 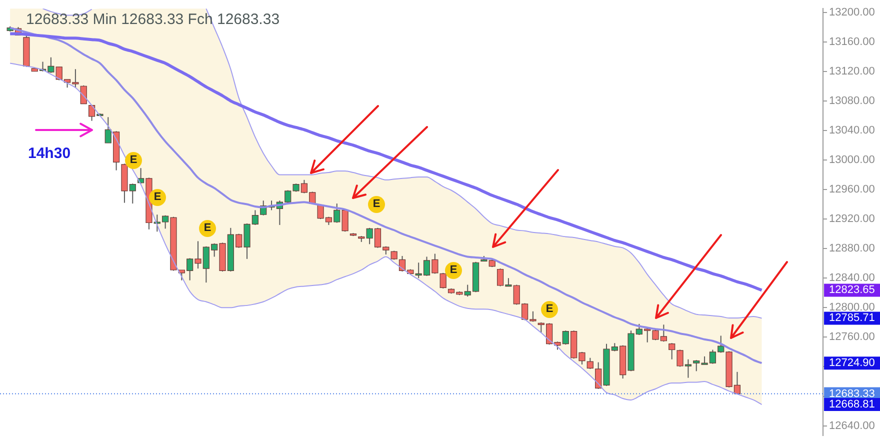 What do you see at coordinates (852, 278) in the screenshot?
I see `y-tick-label: 12840.00` at bounding box center [852, 278].